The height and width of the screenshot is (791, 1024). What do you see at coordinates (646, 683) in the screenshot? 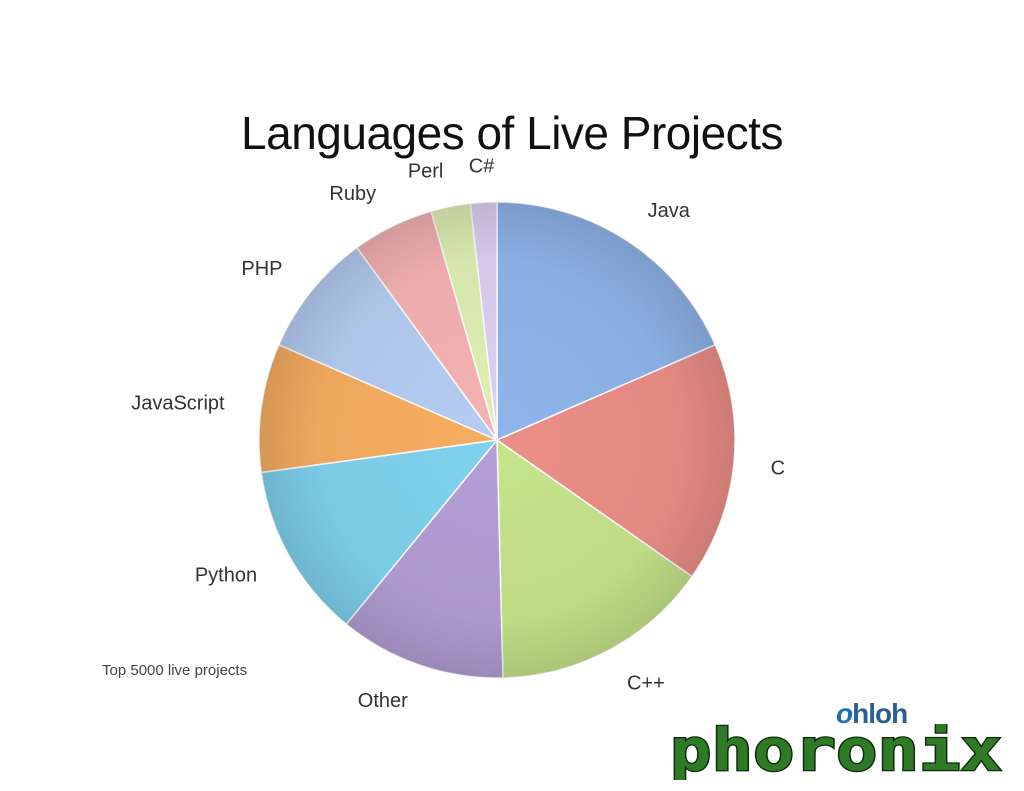
I see `slice-label: C++` at bounding box center [646, 683].